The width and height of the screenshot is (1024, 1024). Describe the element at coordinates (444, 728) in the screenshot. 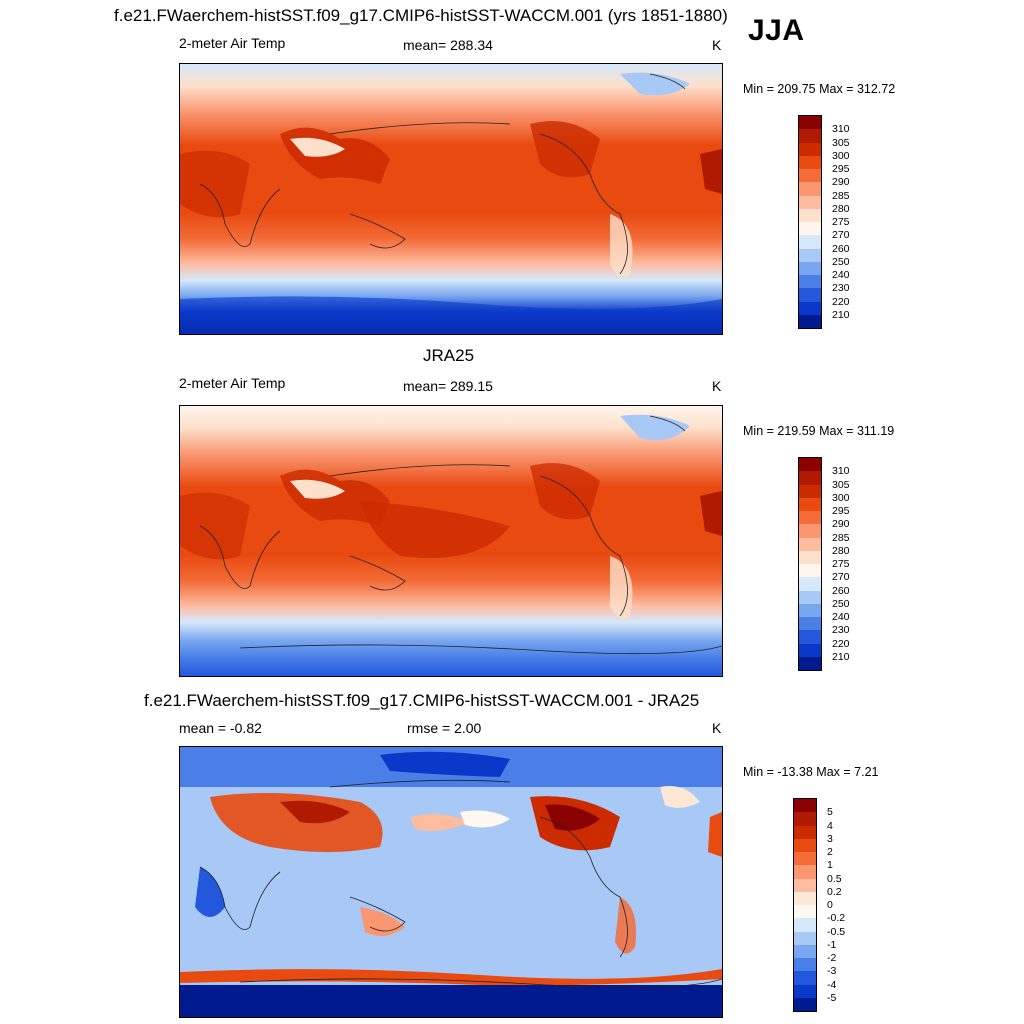

I see `panel3-rmse-label: rmse = 2.00` at that location.